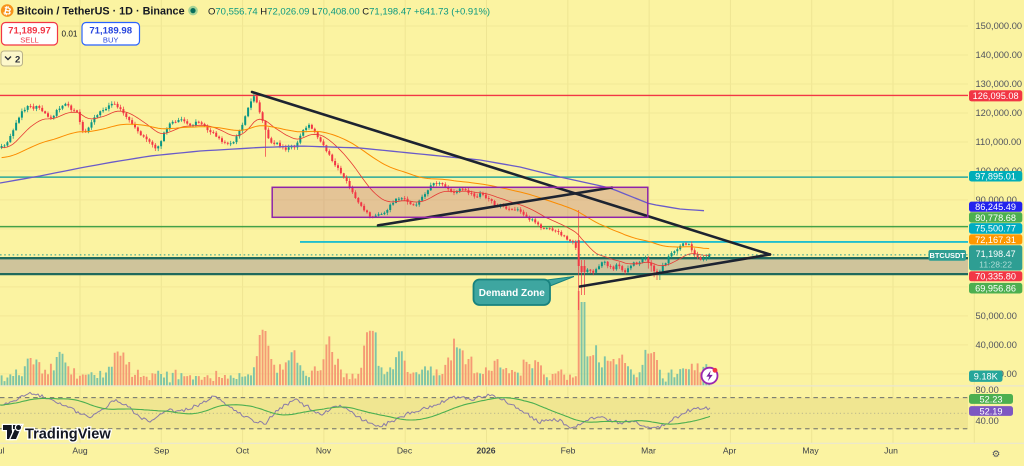  What do you see at coordinates (80, 451) in the screenshot?
I see `svg-text: Aug` at bounding box center [80, 451].